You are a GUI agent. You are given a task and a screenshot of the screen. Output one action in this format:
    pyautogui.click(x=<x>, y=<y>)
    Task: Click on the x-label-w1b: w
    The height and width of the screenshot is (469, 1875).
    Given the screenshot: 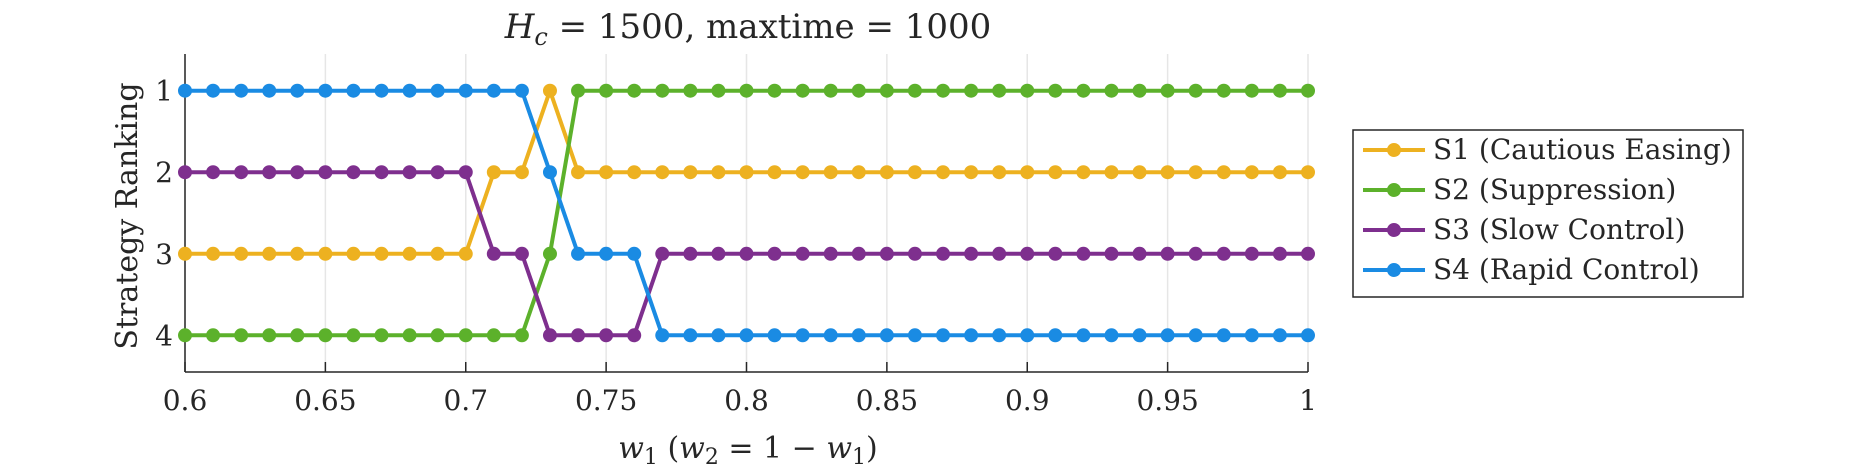 What is the action you would take?
    pyautogui.click(x=839, y=448)
    